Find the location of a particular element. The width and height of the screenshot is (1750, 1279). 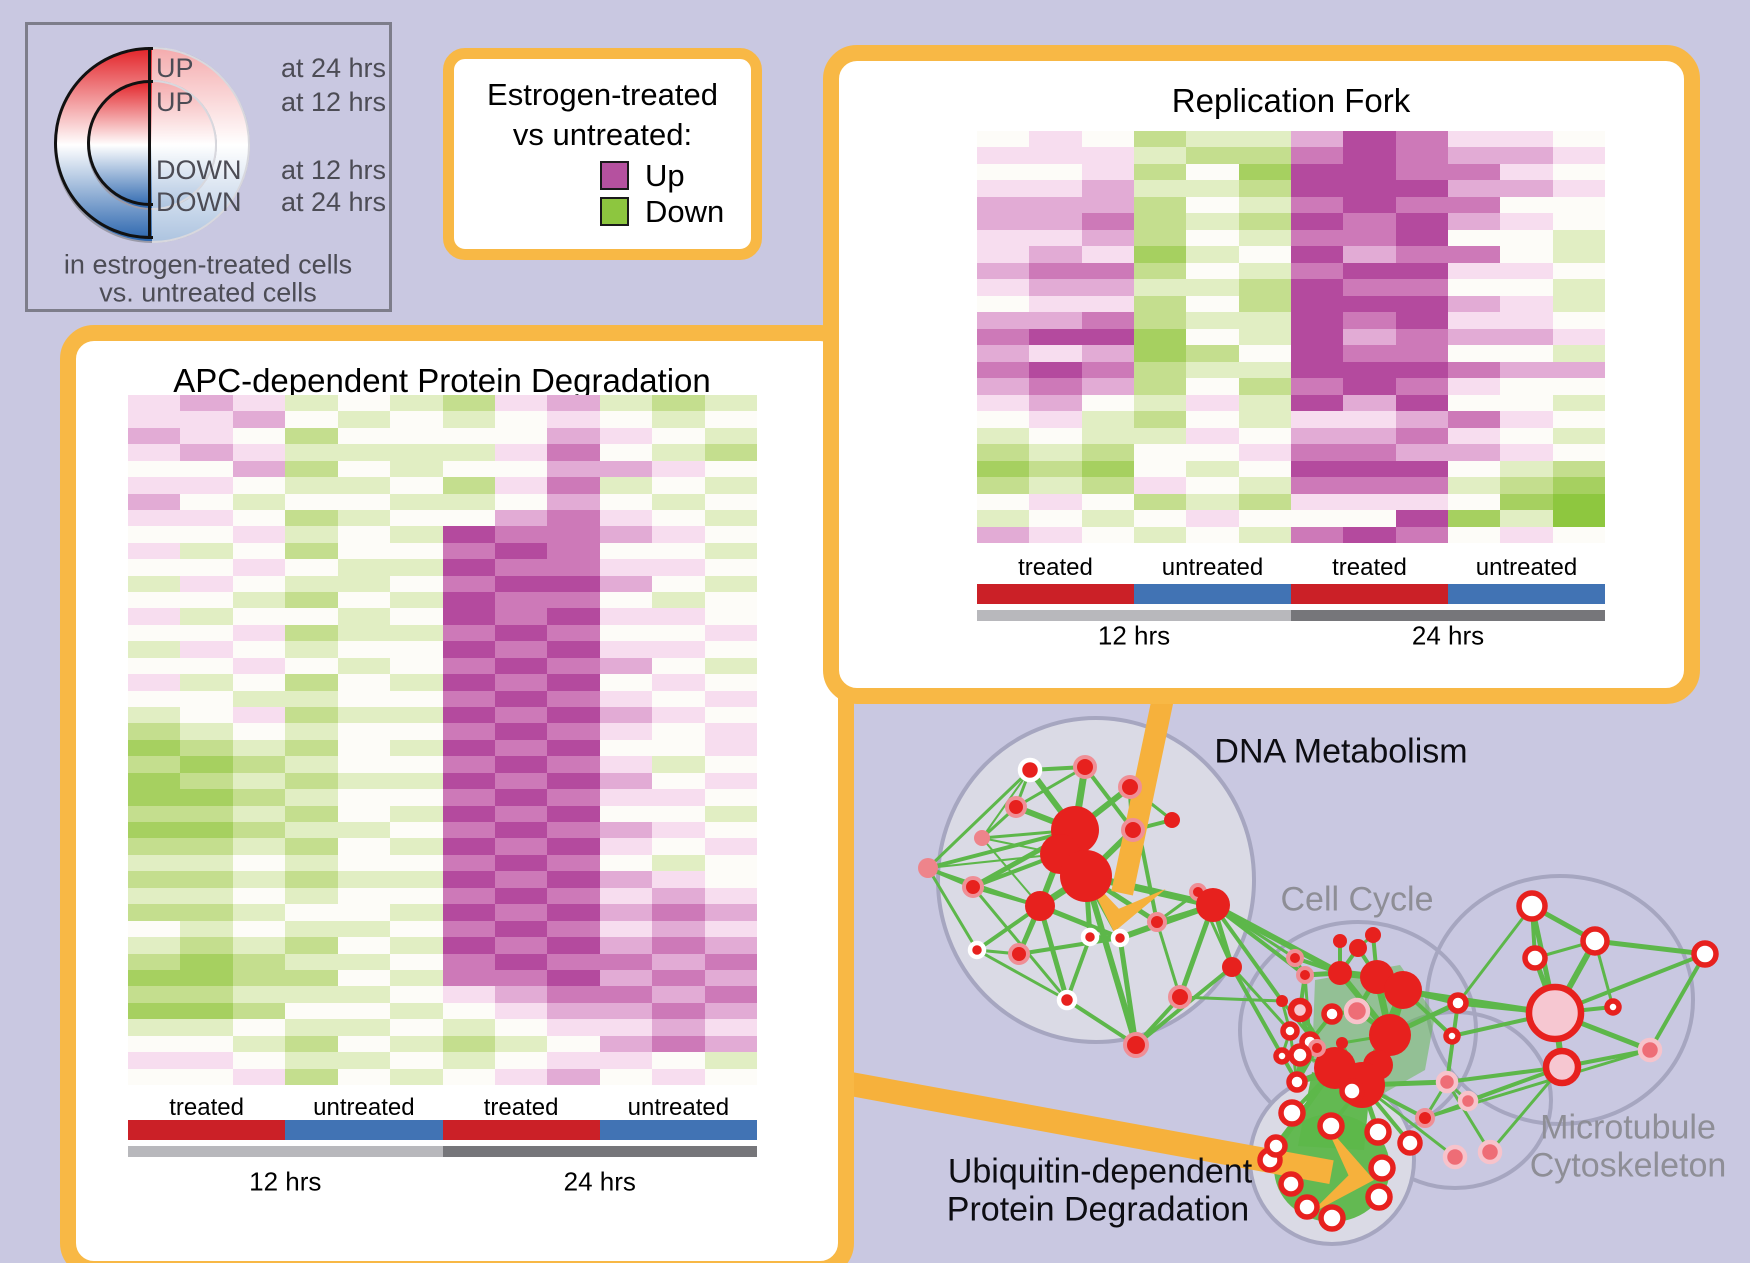

link-arrow-shaft is located at coordinates (1074, 1125).